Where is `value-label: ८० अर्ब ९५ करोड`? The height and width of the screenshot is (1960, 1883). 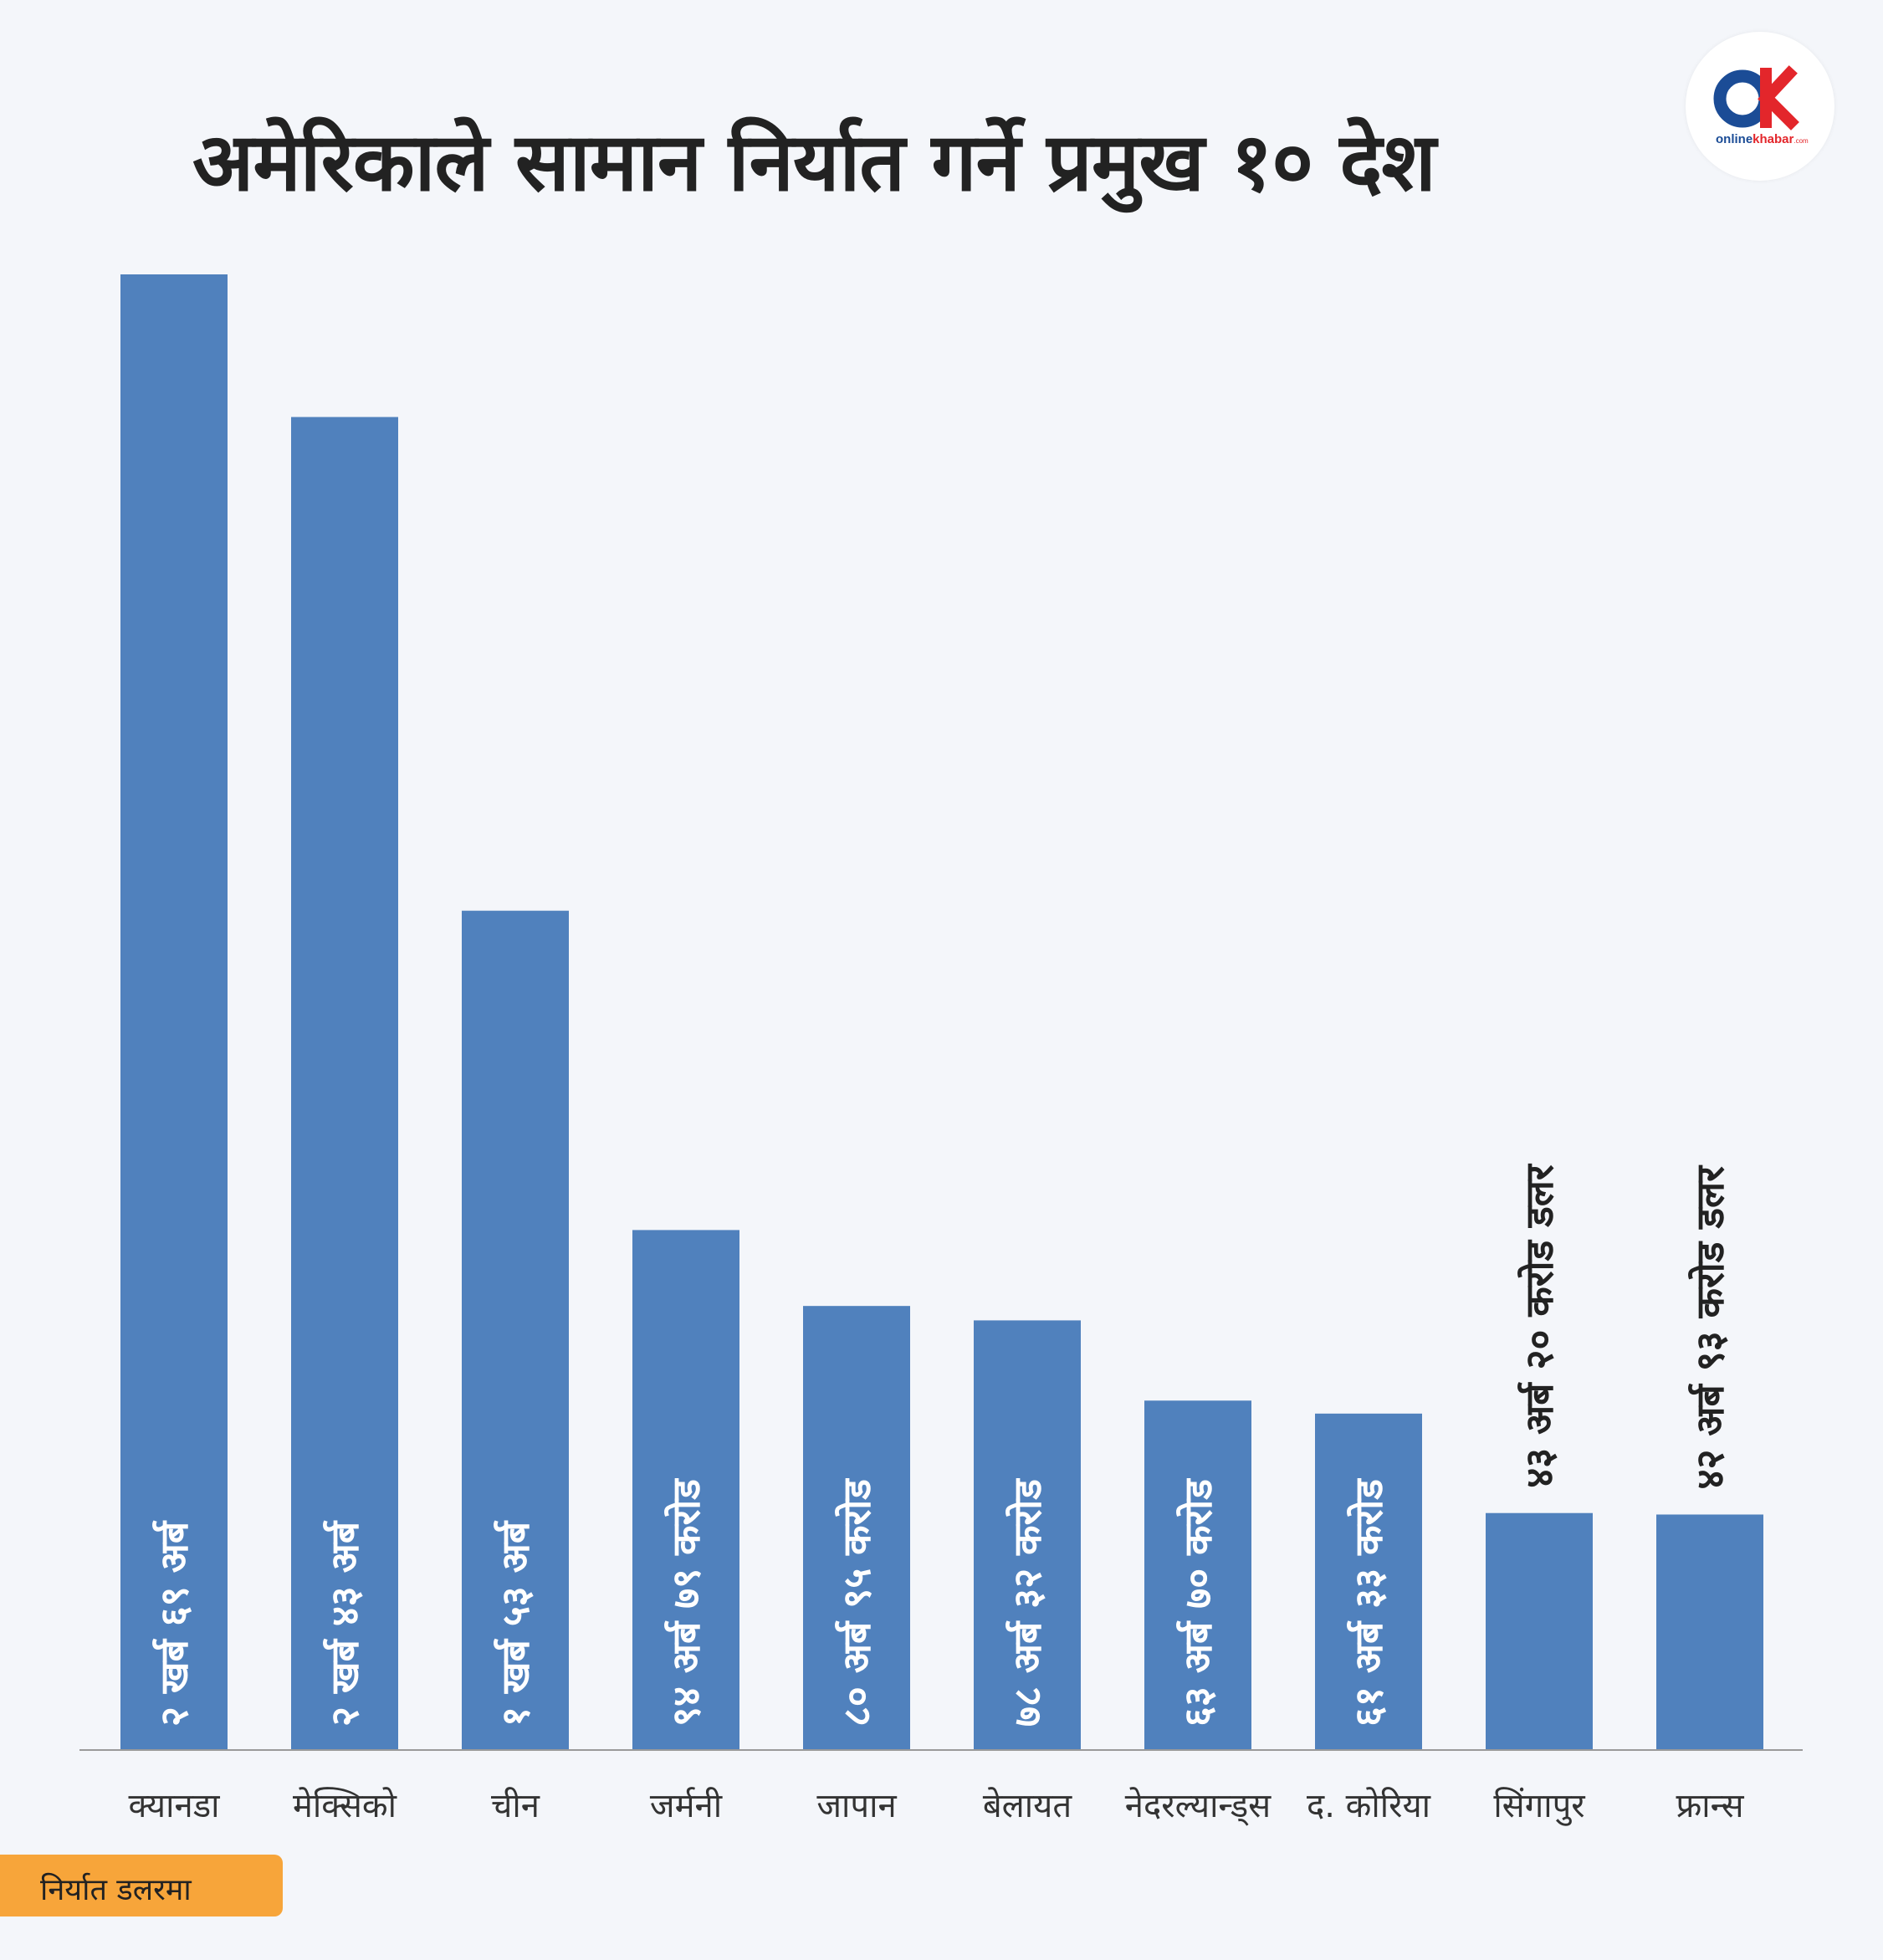 value-label: ८० अर्ब ९५ करोड is located at coordinates (856, 1603).